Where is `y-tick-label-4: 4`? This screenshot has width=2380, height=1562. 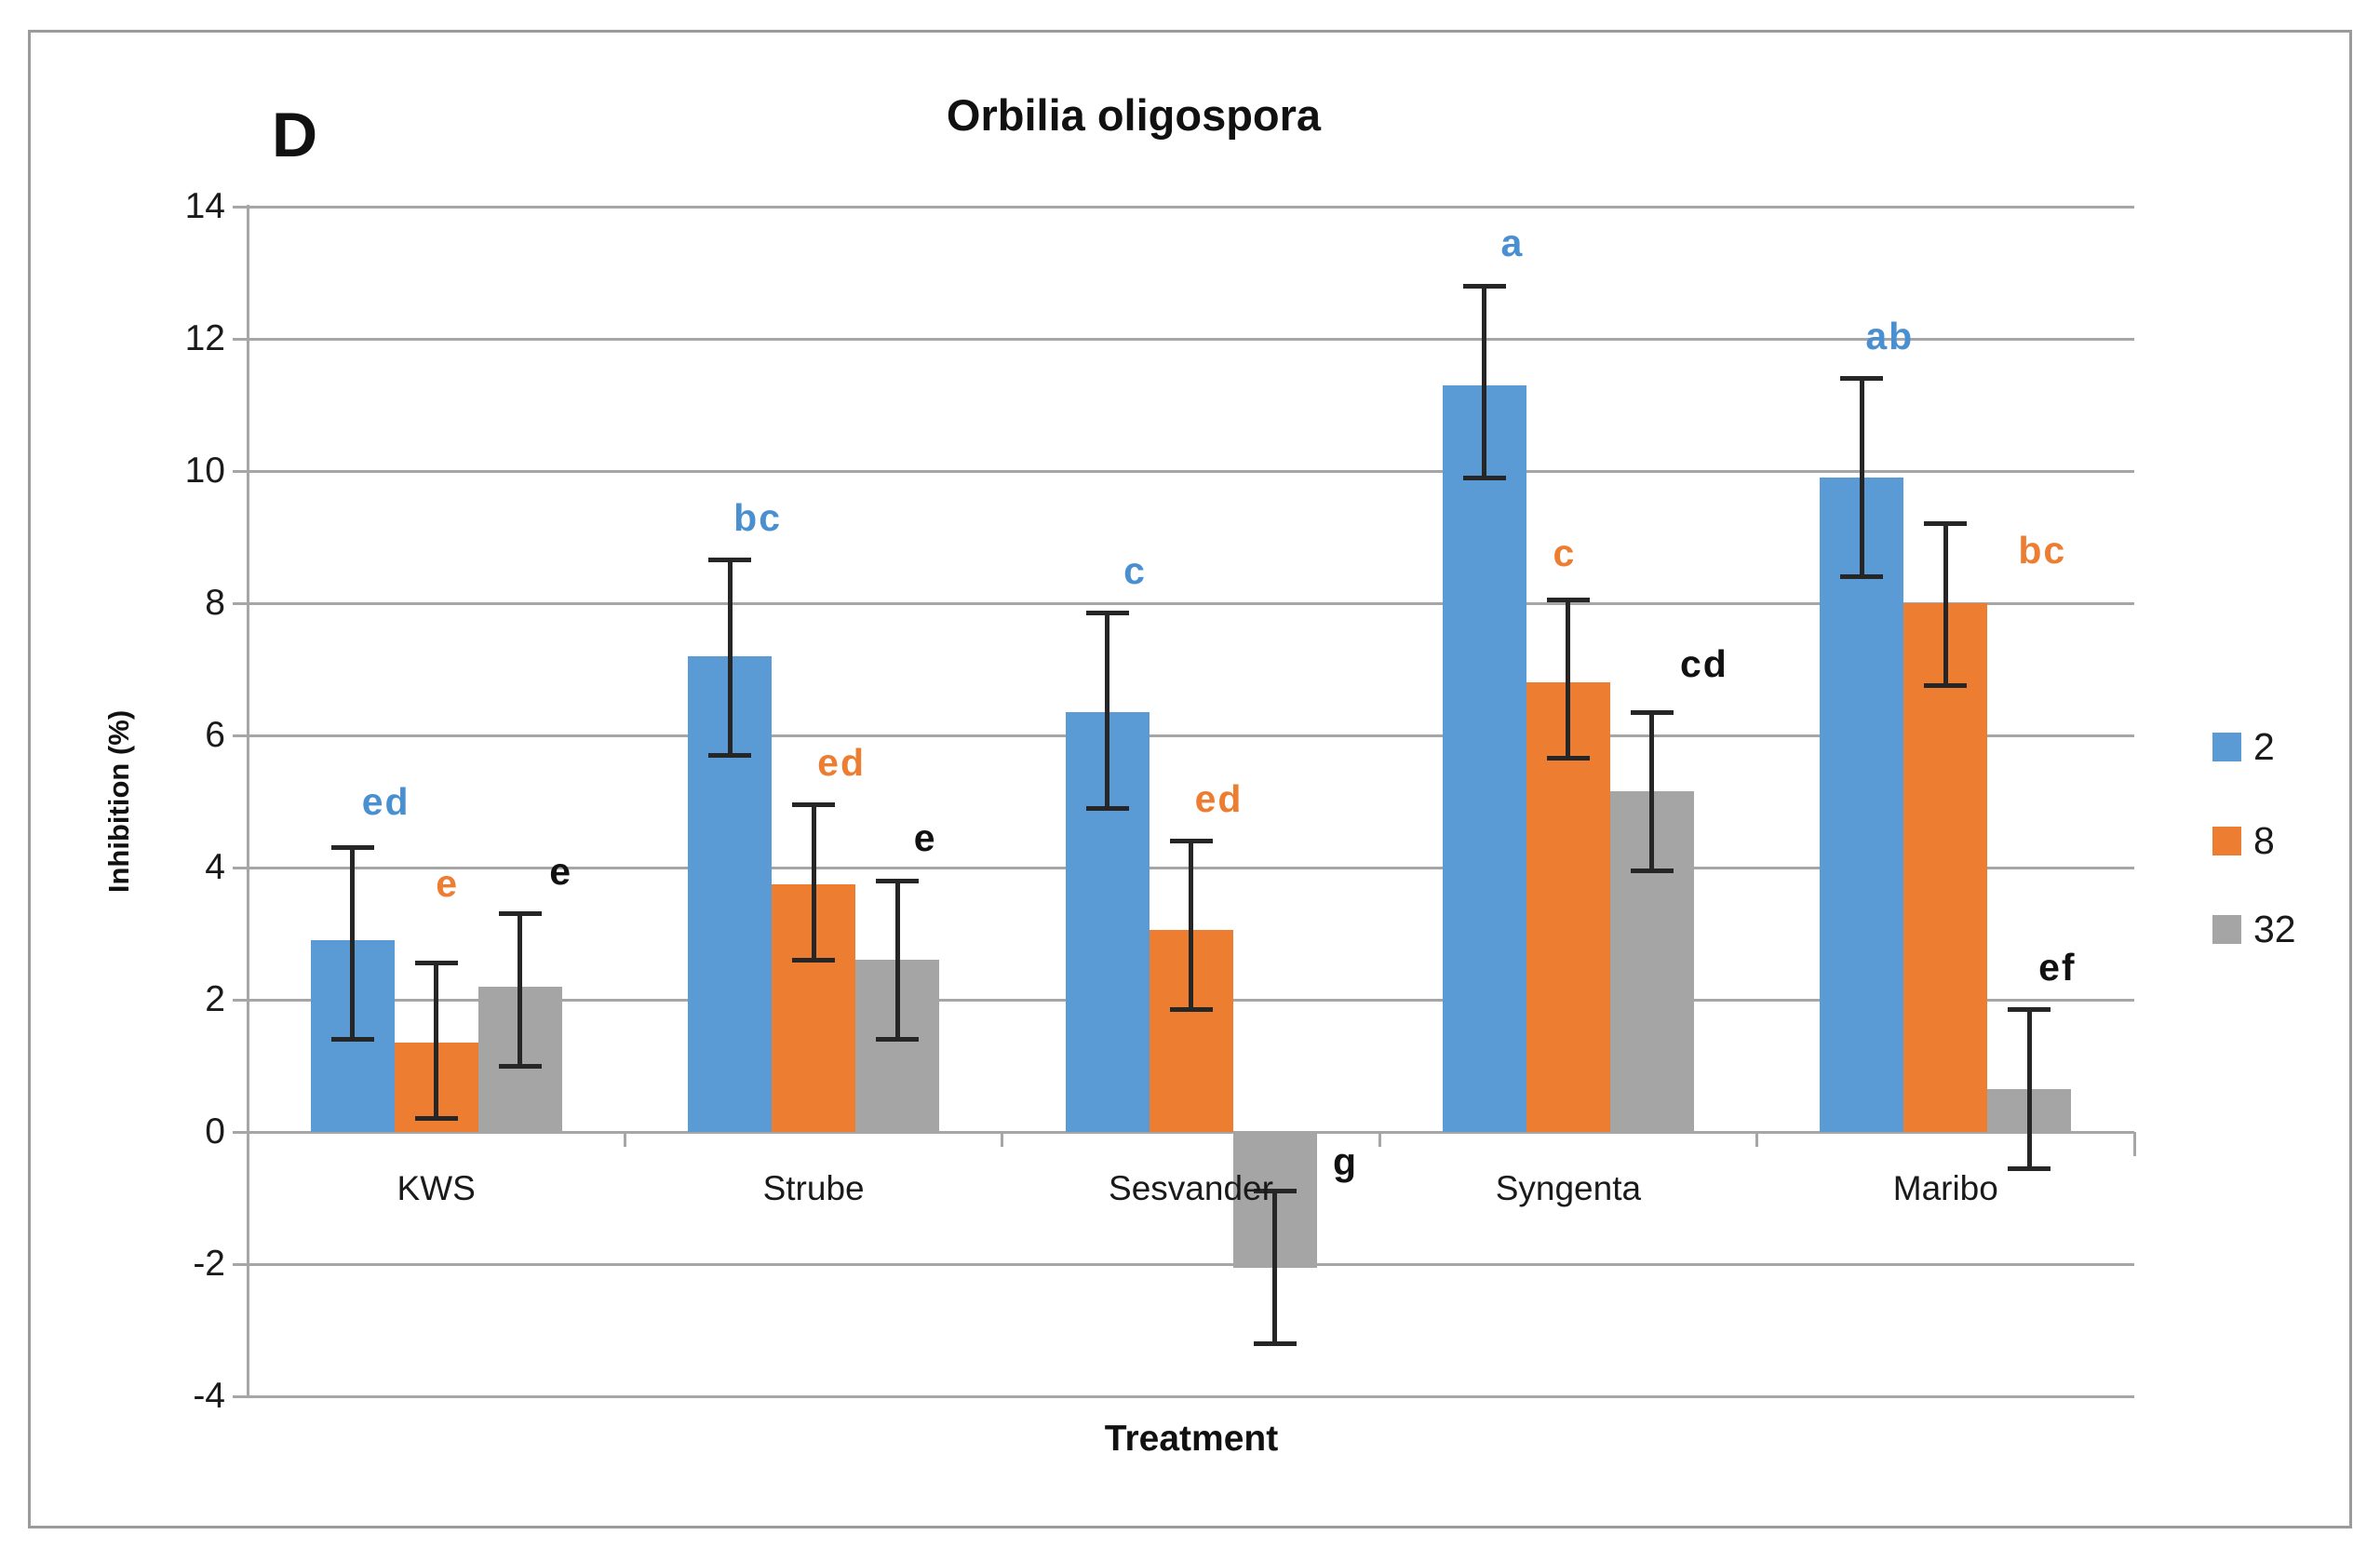 y-tick-label-4: 4 is located at coordinates (215, 867).